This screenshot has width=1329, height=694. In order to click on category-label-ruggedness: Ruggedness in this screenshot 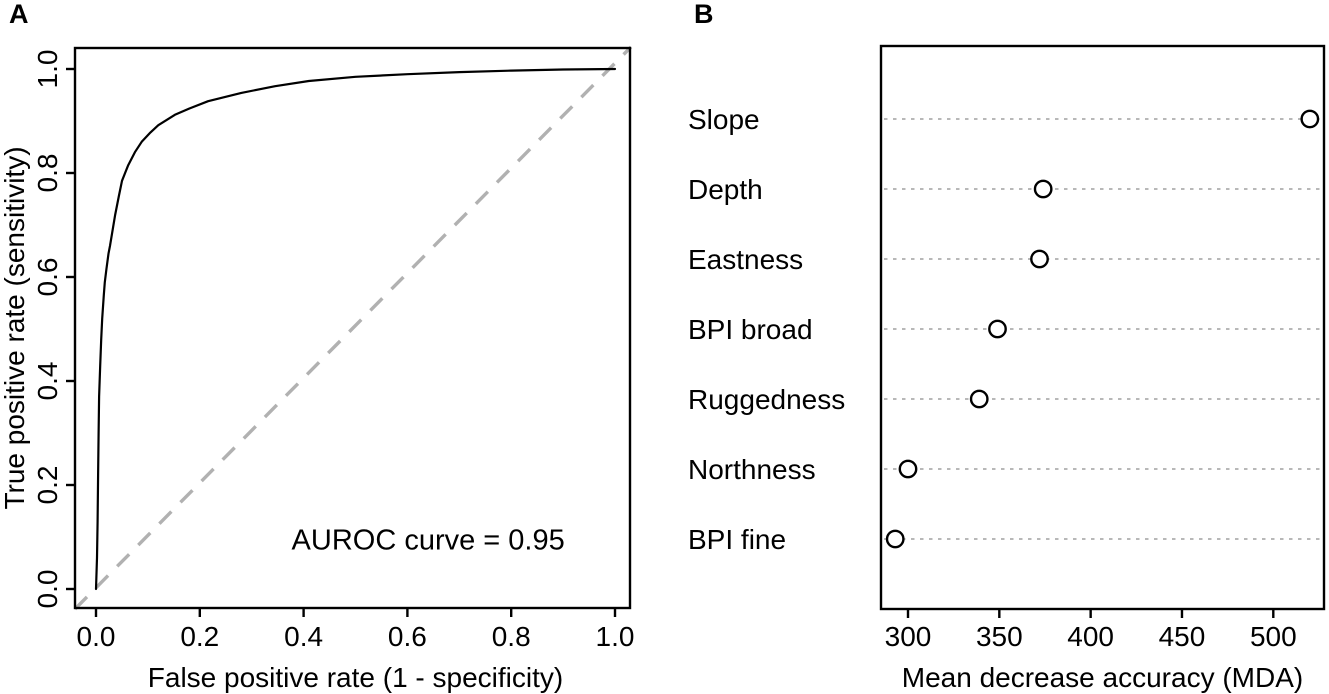, I will do `click(766, 399)`.